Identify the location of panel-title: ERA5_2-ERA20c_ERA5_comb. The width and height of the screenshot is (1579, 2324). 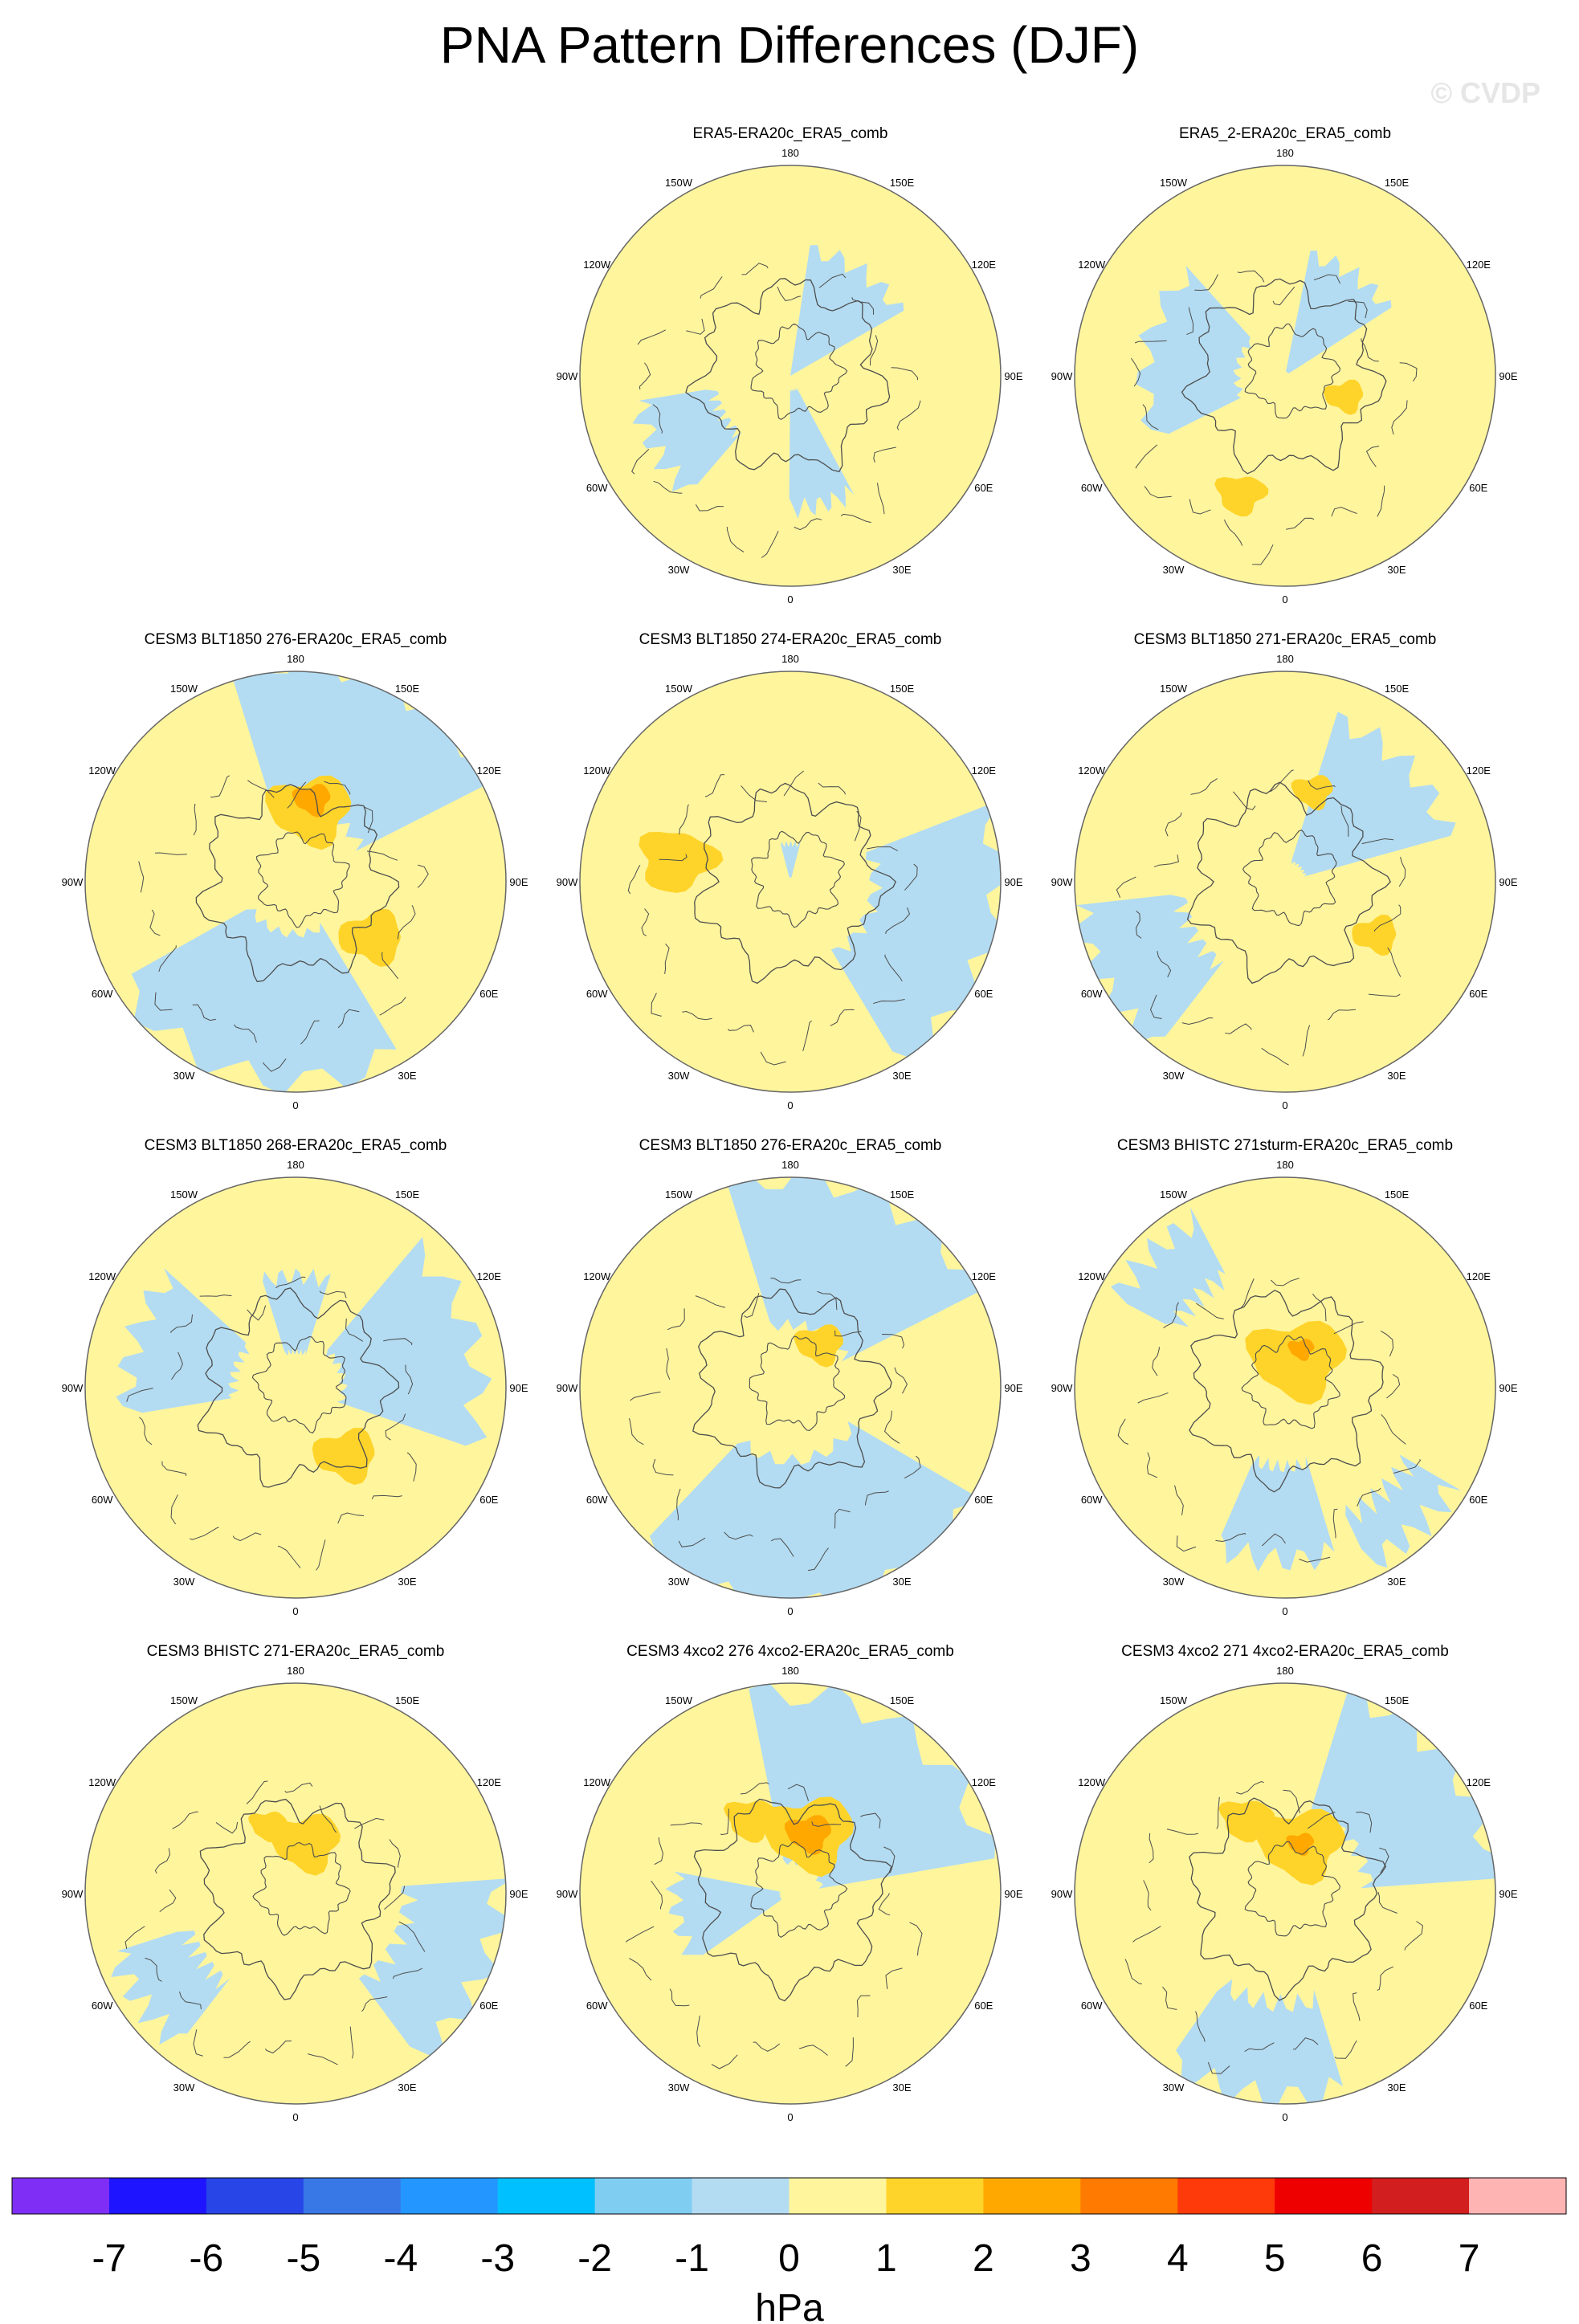
(1285, 133).